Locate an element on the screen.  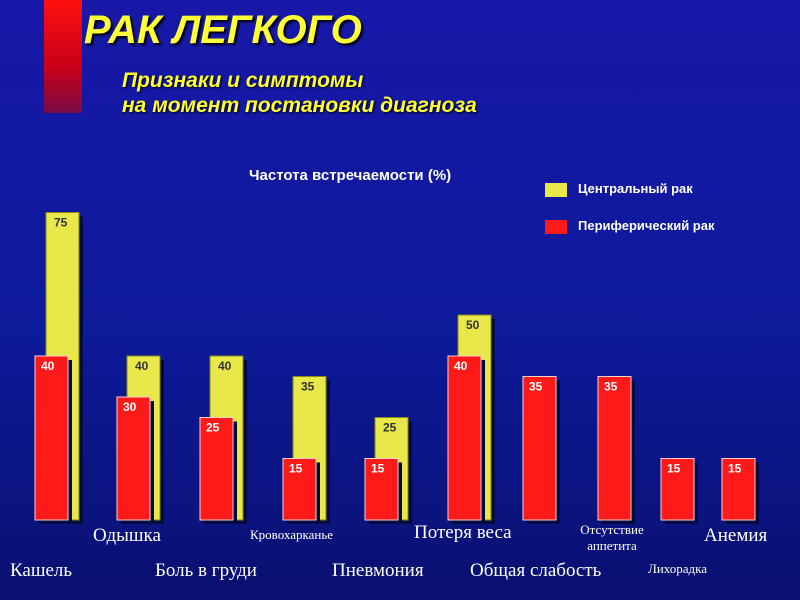
data-label-peripheral-anemia: 15 is located at coordinates (735, 469).